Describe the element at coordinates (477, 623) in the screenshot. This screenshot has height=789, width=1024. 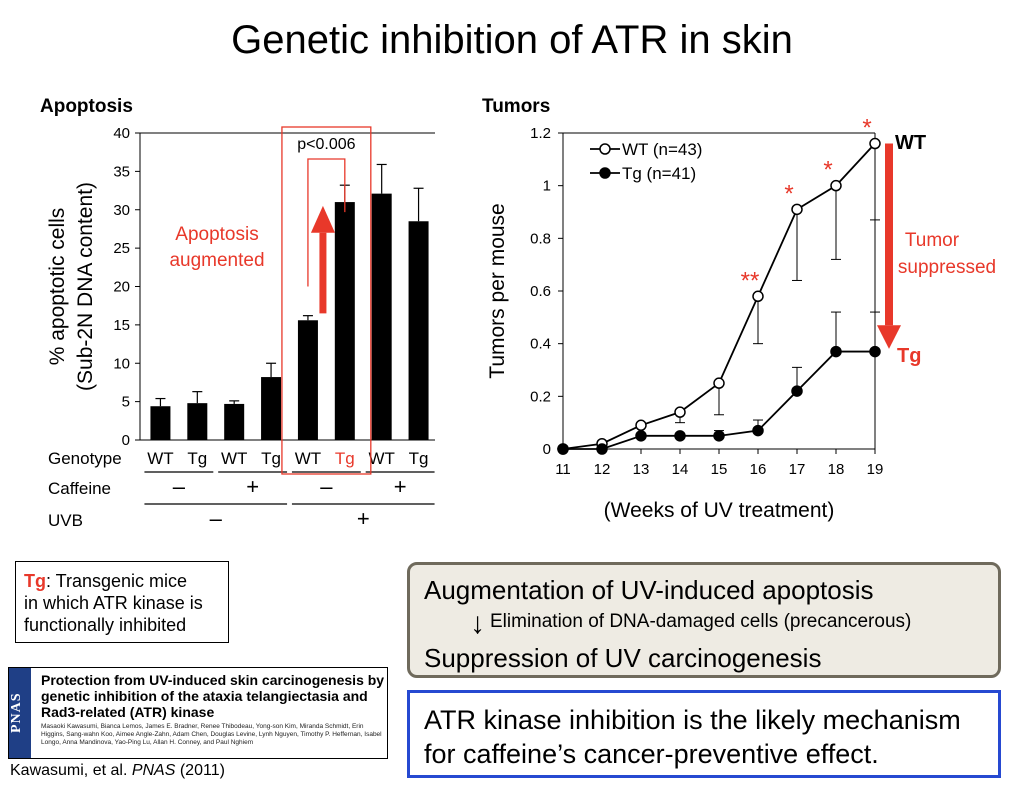
I see `down-arrow-icon: ↓` at that location.